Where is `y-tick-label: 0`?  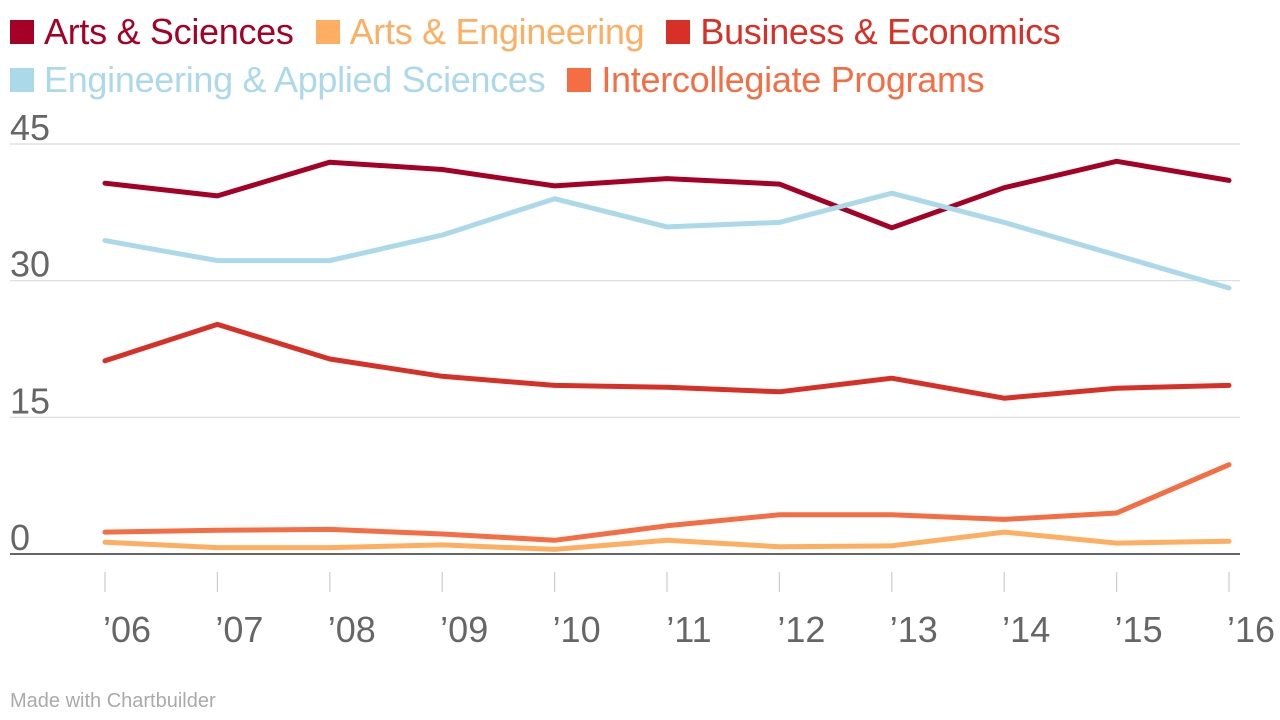 y-tick-label: 0 is located at coordinates (20, 537).